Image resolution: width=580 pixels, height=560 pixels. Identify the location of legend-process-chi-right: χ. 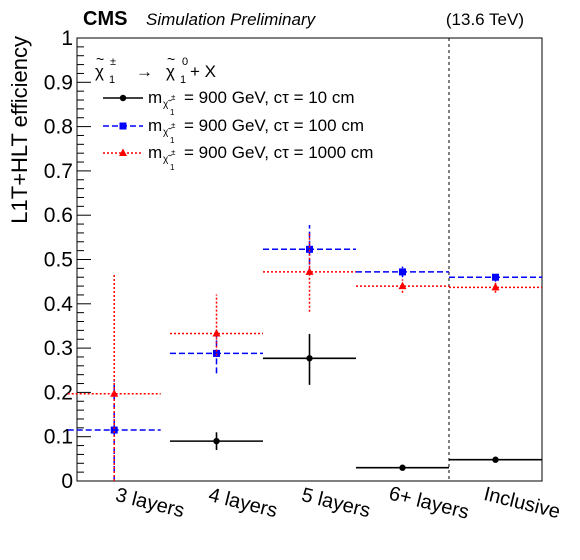
(170, 71).